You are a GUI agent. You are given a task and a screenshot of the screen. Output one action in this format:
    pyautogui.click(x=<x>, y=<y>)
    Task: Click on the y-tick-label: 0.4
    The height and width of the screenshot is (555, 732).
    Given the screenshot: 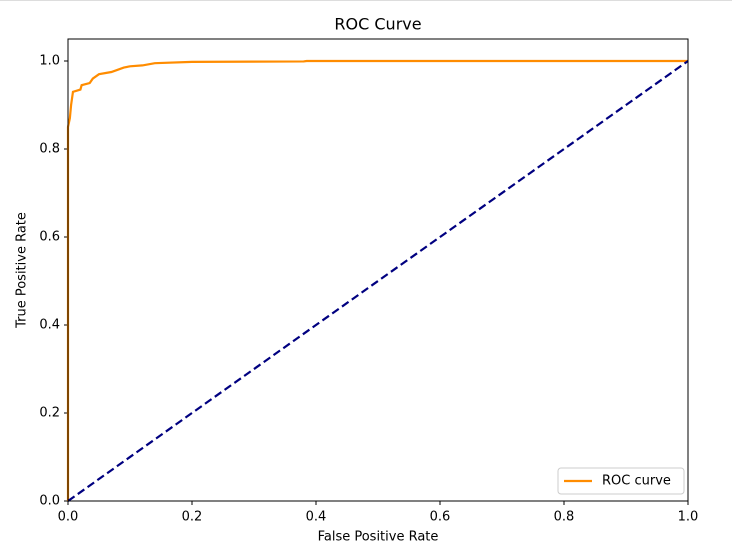 What is the action you would take?
    pyautogui.click(x=49, y=325)
    